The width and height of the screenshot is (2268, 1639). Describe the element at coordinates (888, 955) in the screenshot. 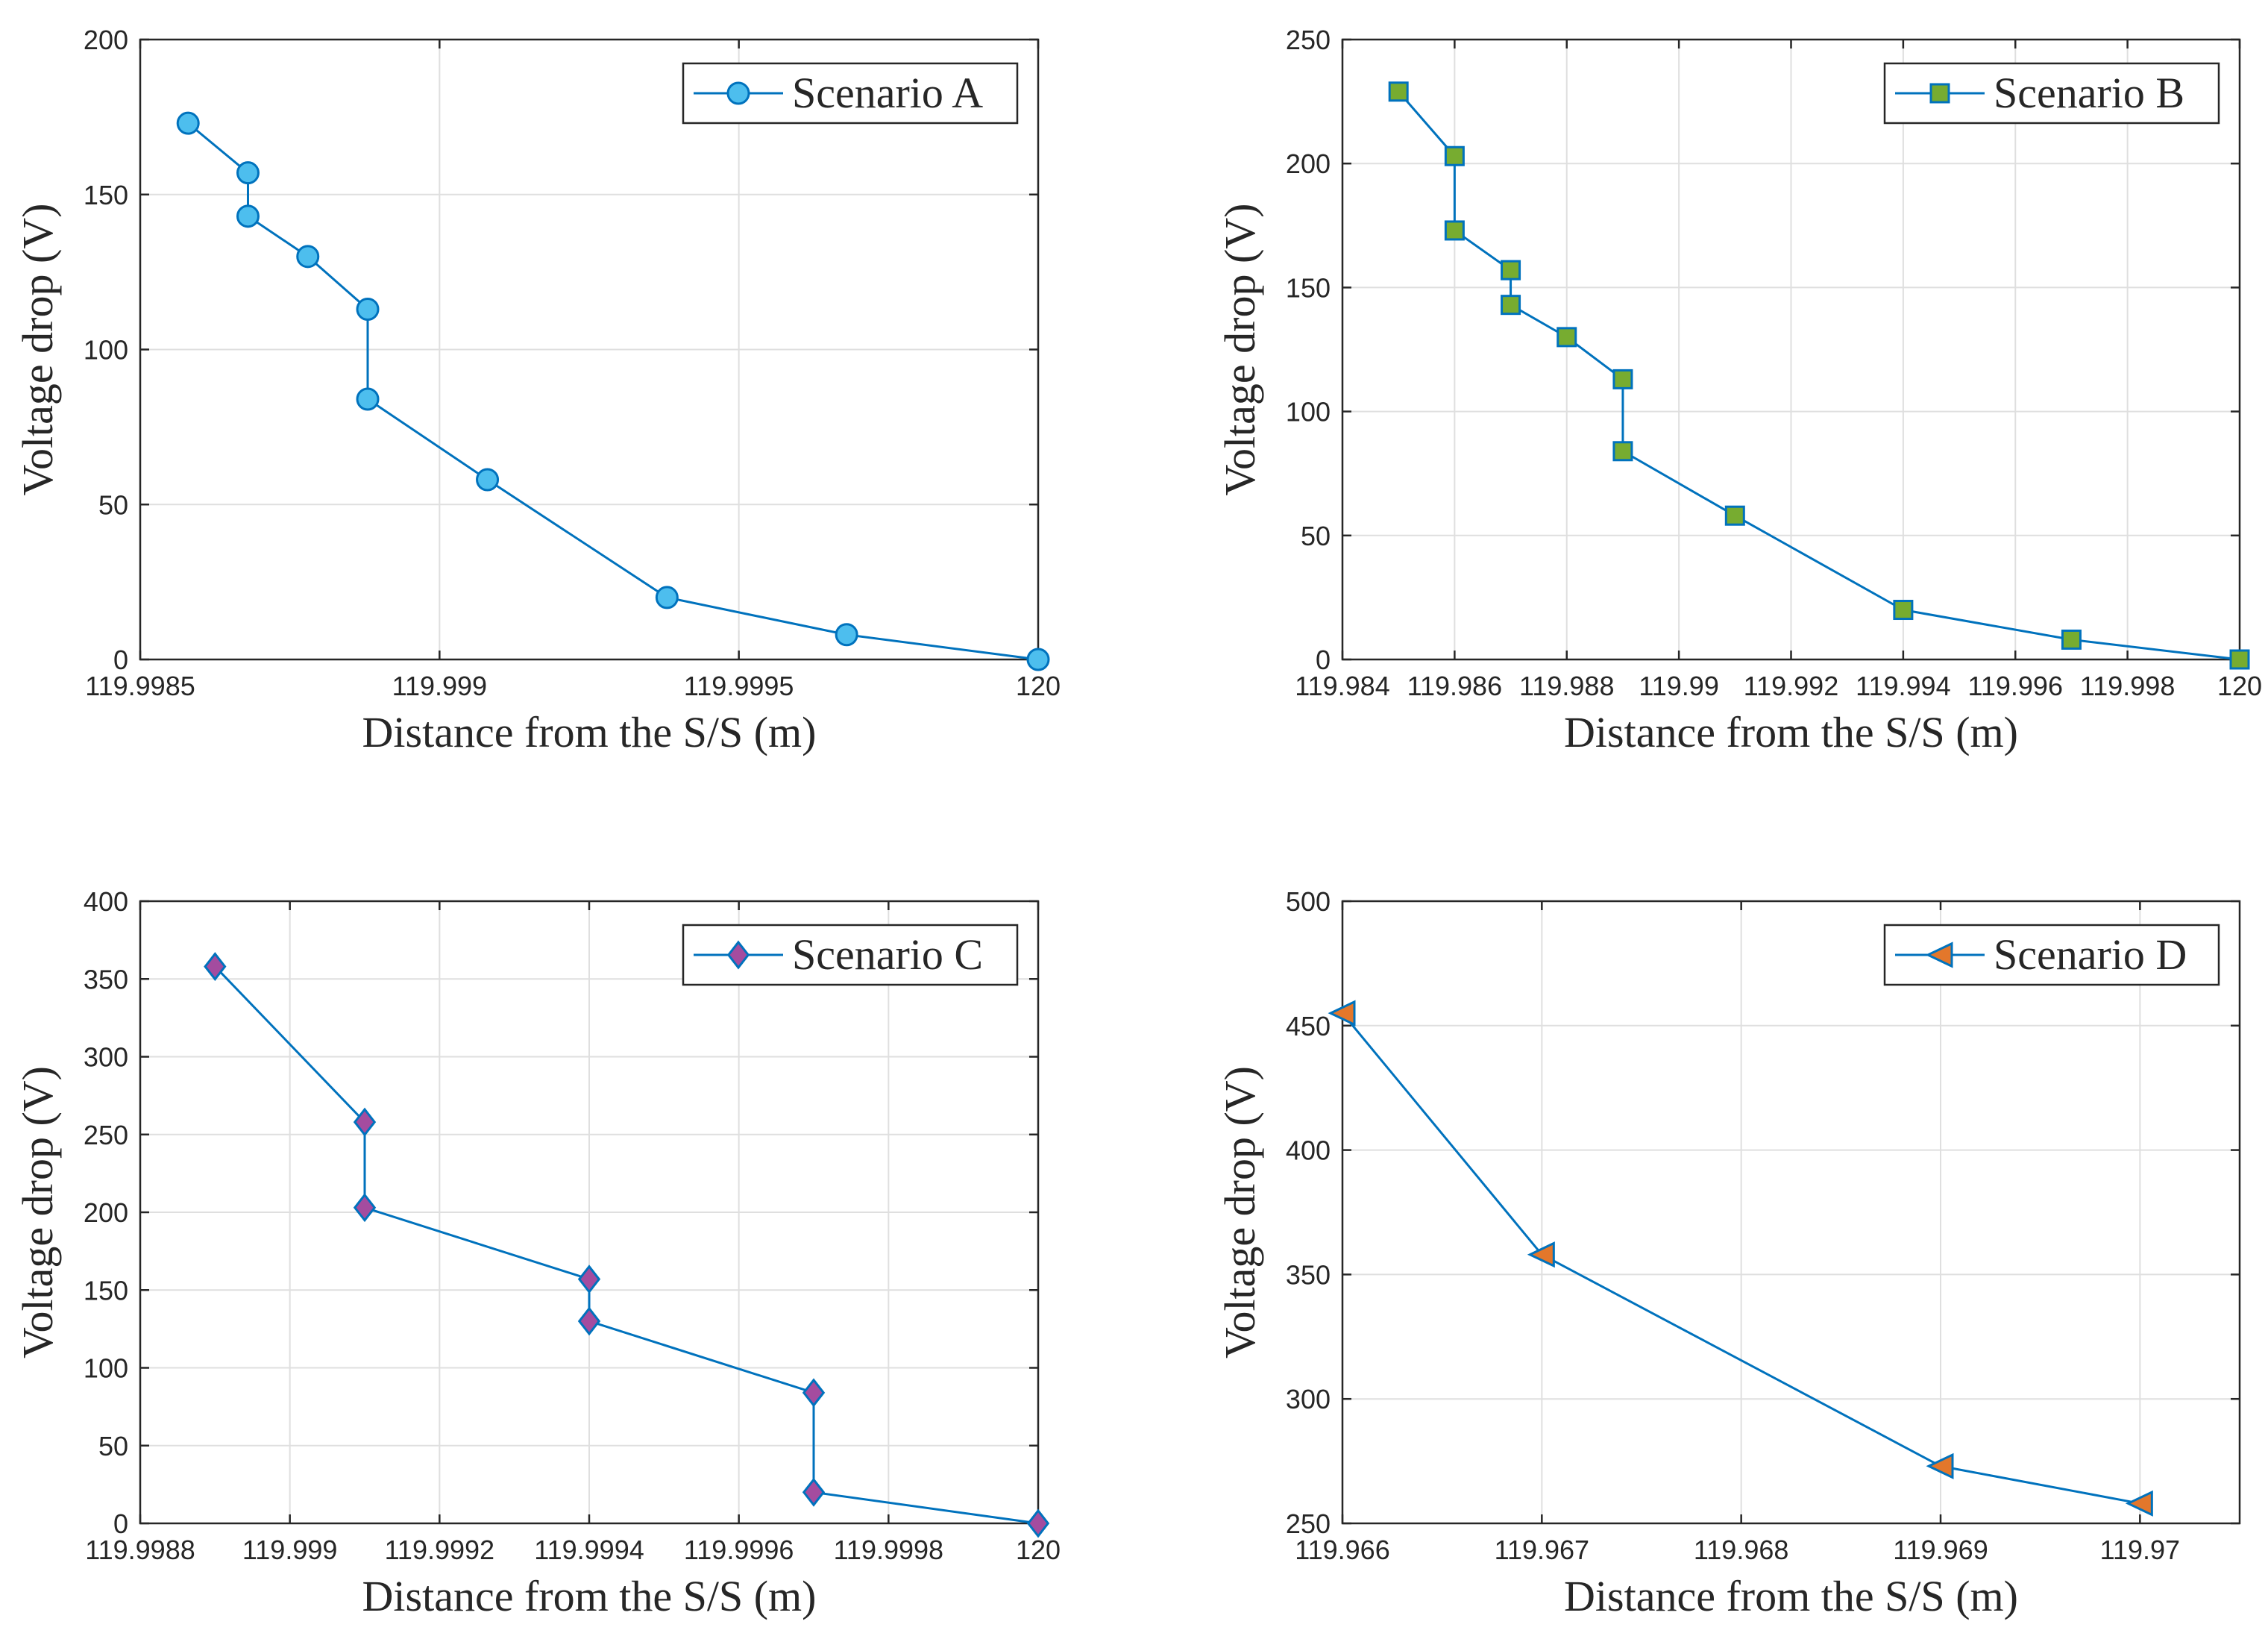

I see `legend-label: Scenario C` at that location.